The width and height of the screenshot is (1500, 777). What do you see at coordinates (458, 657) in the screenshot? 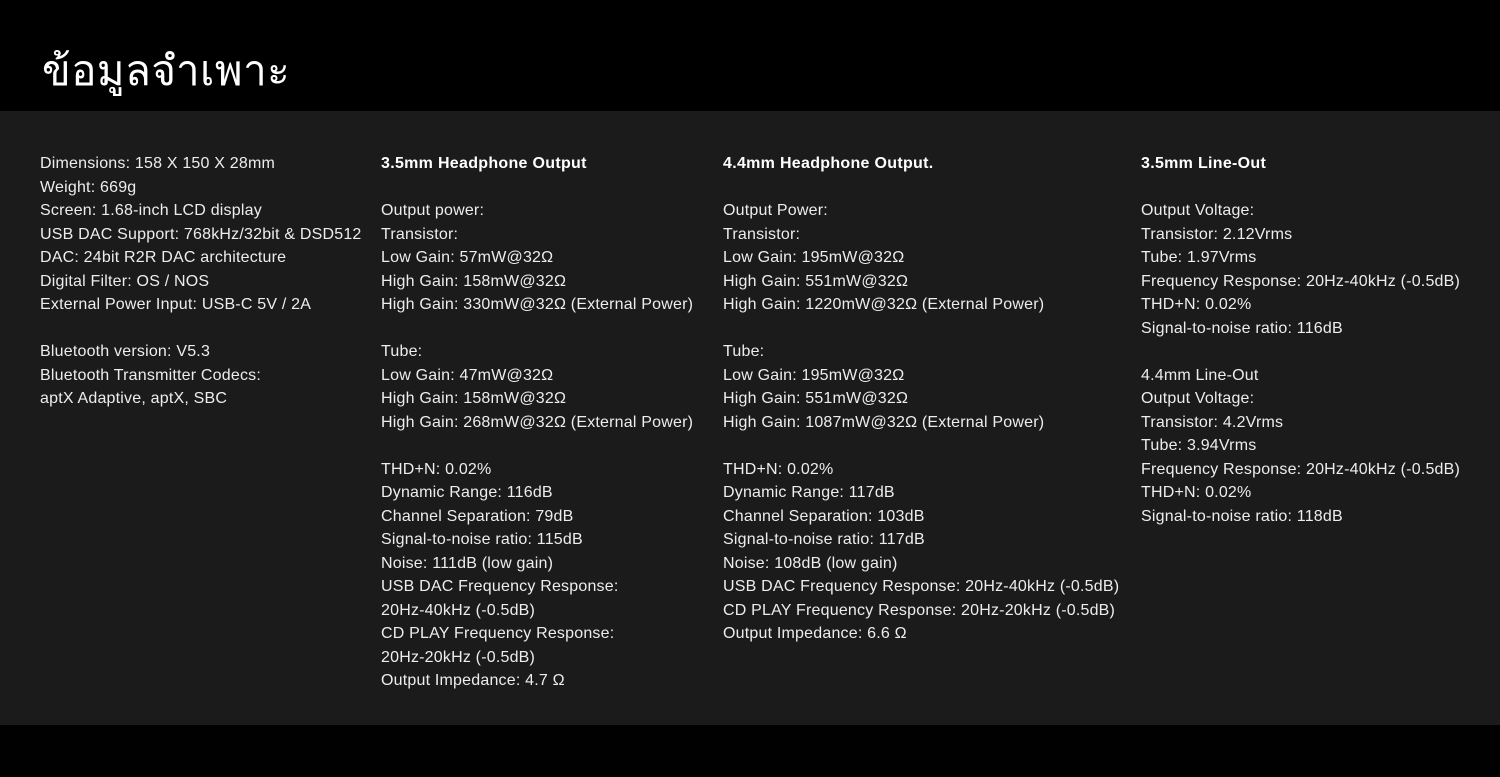
I see `spec-line: 20Hz-20kHz (-0.5dB)` at bounding box center [458, 657].